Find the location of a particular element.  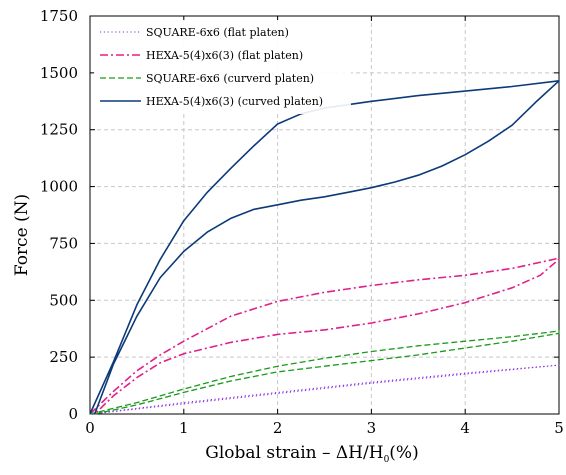

x-tick-label: 4 is located at coordinates (465, 428).